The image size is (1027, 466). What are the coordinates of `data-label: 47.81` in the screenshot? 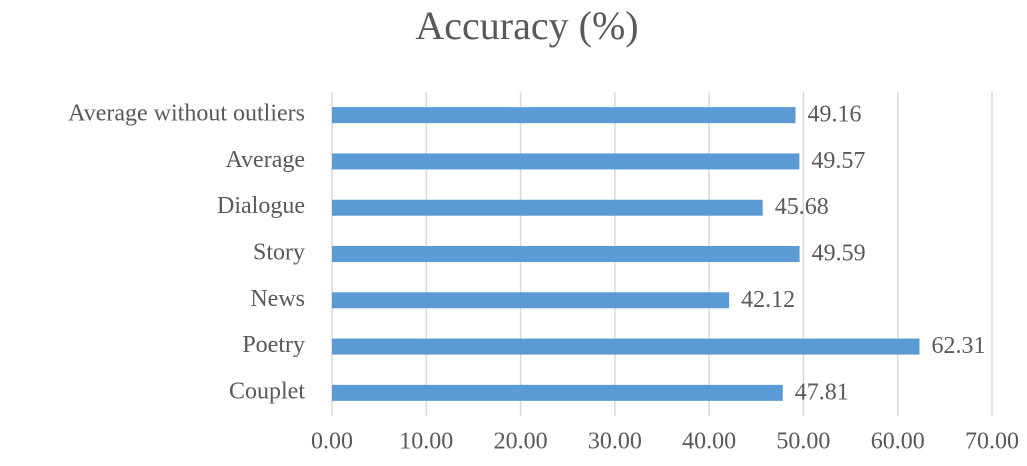 It's located at (822, 392).